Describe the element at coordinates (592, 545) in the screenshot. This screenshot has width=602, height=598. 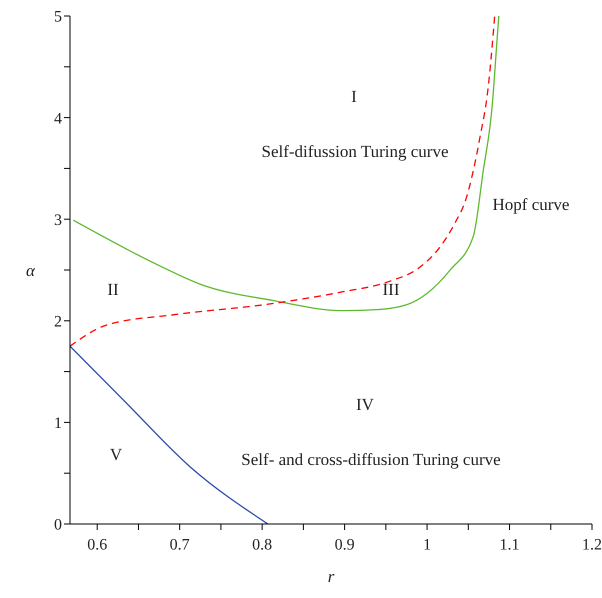
I see `x-tick-label: 1.2` at that location.